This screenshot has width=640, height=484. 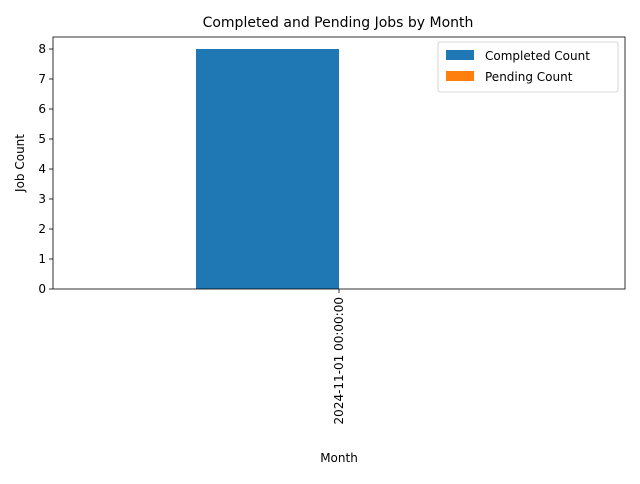 I want to click on y-tick-label: 0, so click(x=42, y=289).